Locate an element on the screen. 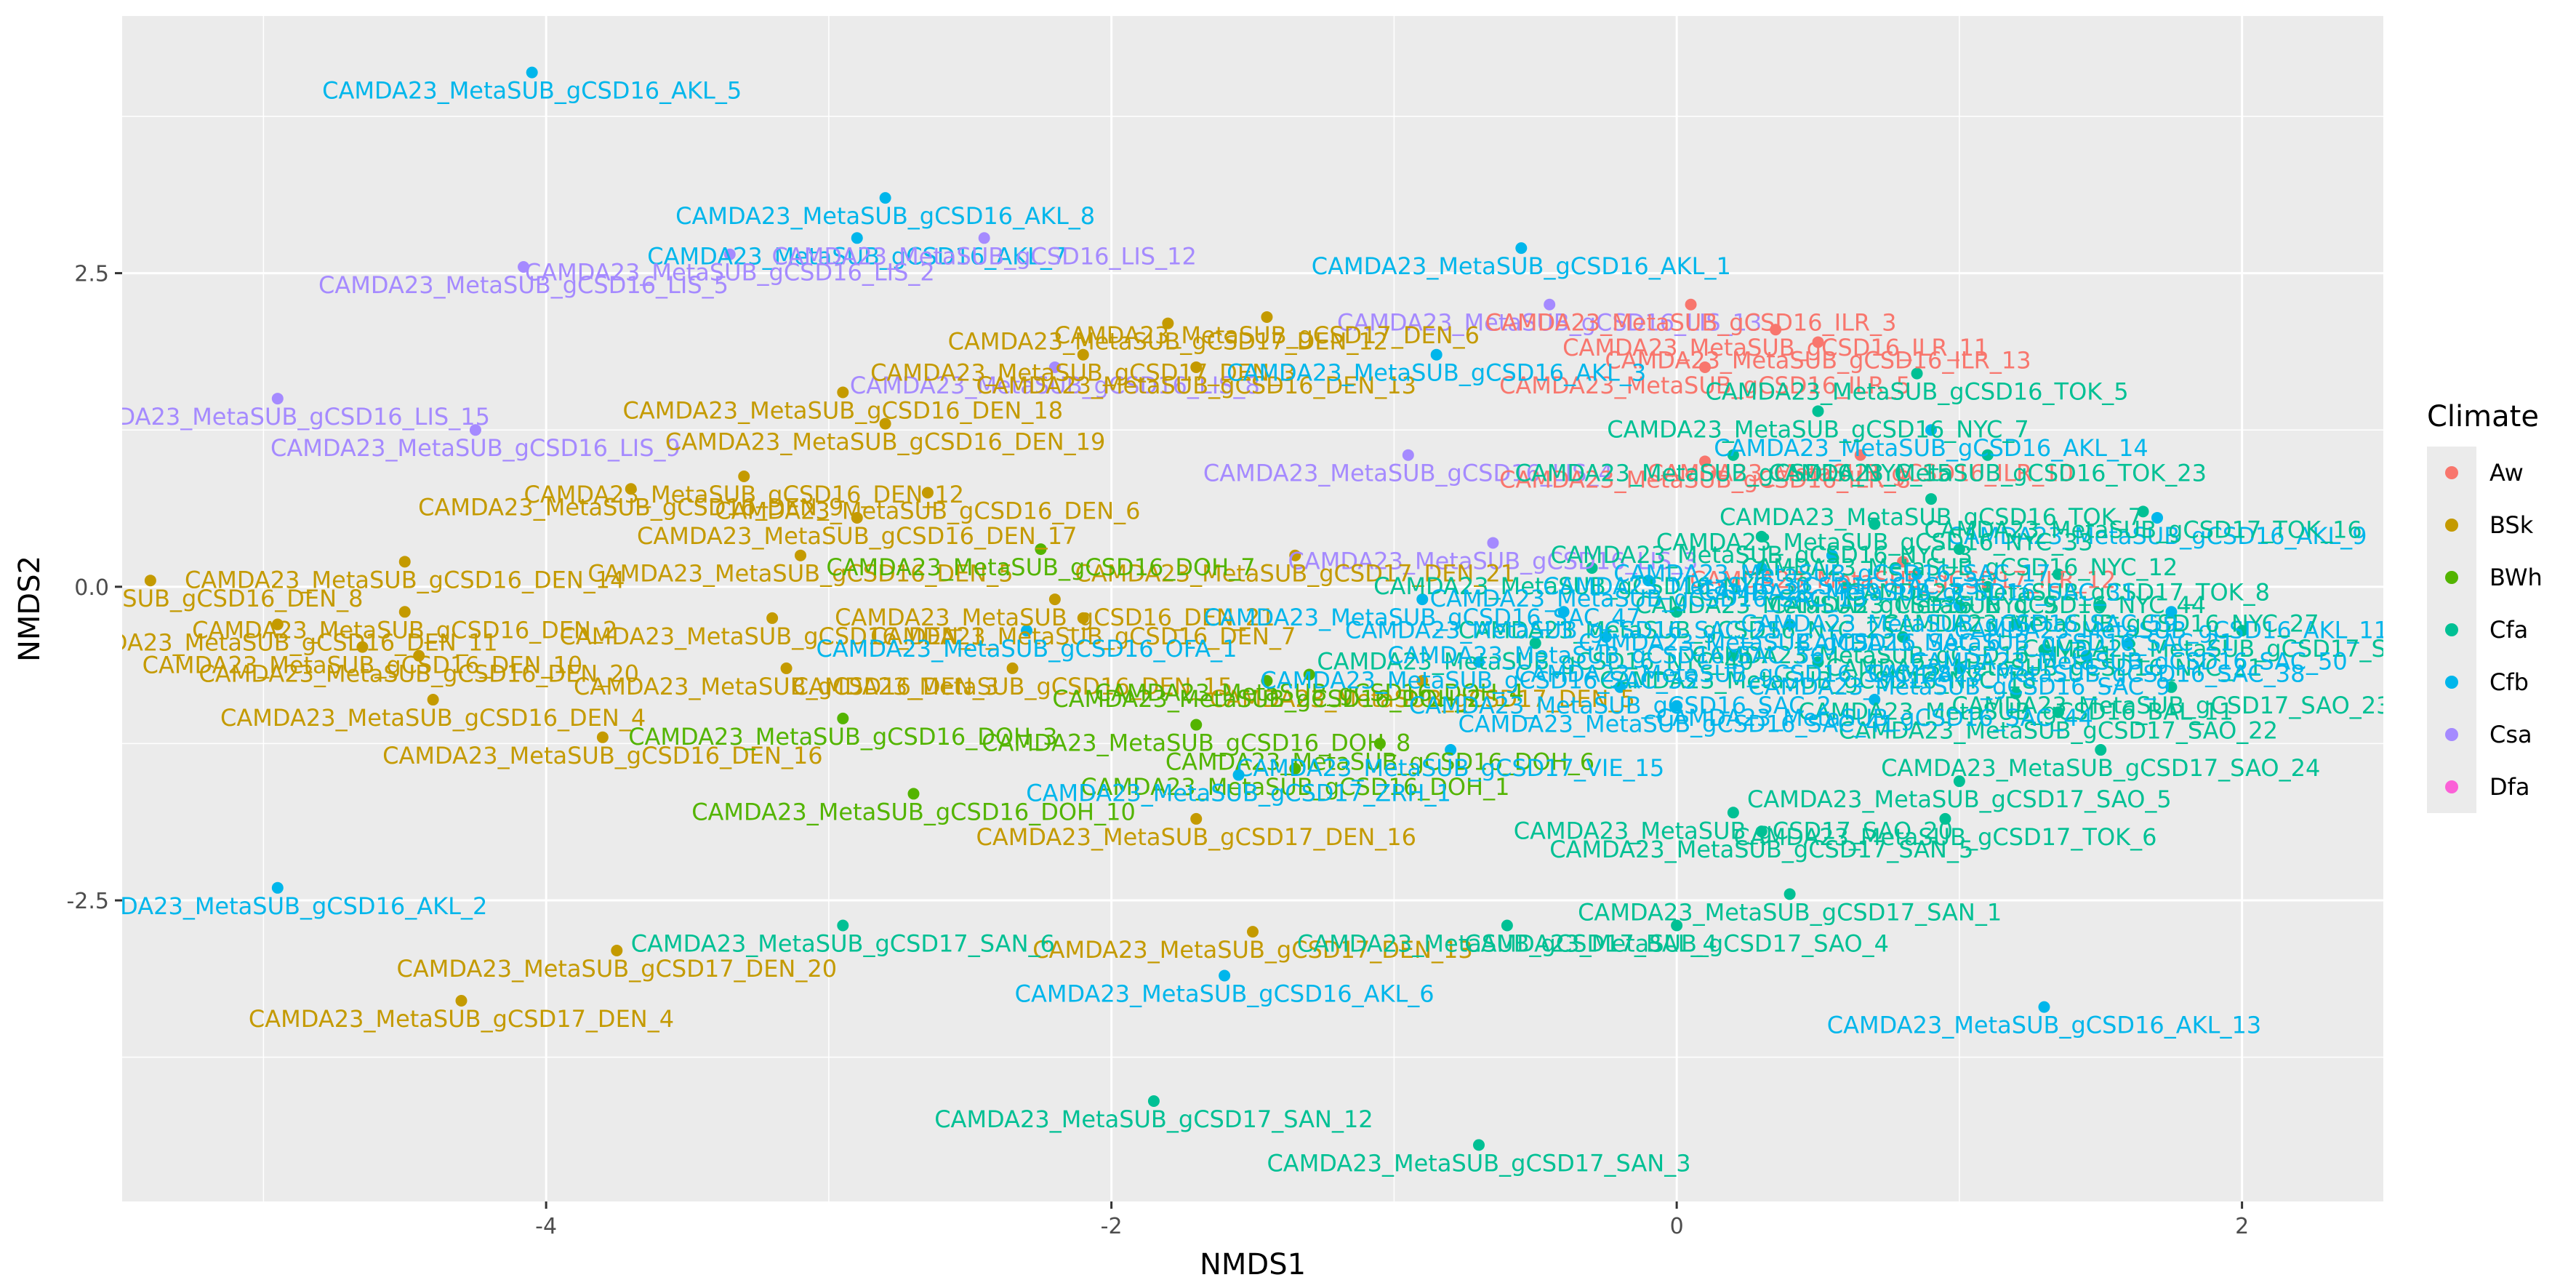 The height and width of the screenshot is (1288, 2576). point-label: CAMDA23_MetaSUB_gCSD17_SAO_4 is located at coordinates (1676, 944).